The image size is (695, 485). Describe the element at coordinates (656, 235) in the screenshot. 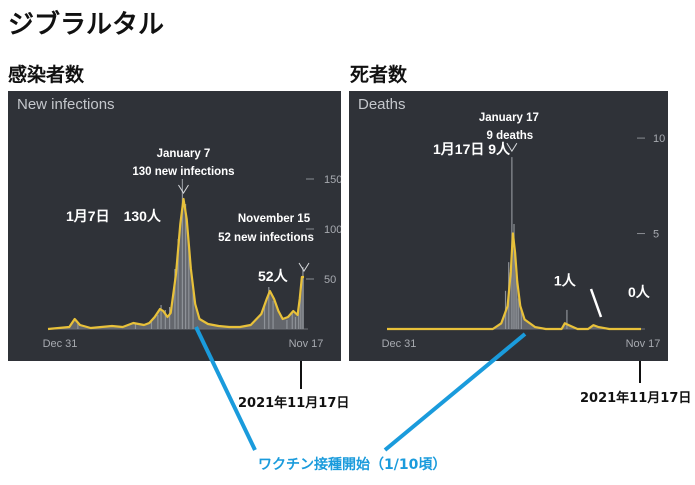

I see `y-tick-label: 5` at that location.